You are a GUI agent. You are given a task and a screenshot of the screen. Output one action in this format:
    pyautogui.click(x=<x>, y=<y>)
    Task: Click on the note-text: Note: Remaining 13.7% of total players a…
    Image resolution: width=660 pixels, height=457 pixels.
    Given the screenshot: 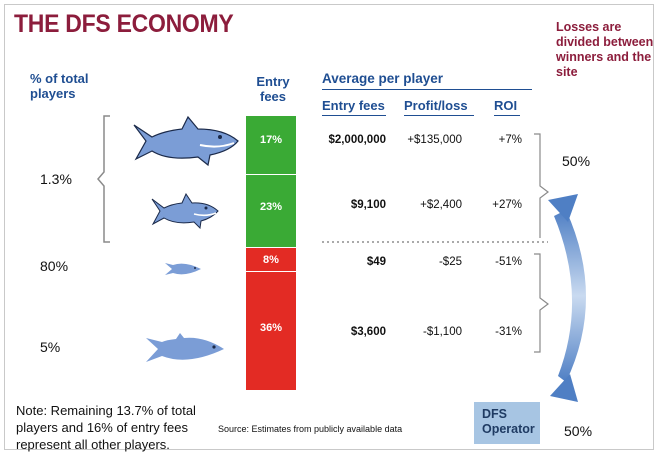 What is the action you would take?
    pyautogui.click(x=106, y=427)
    